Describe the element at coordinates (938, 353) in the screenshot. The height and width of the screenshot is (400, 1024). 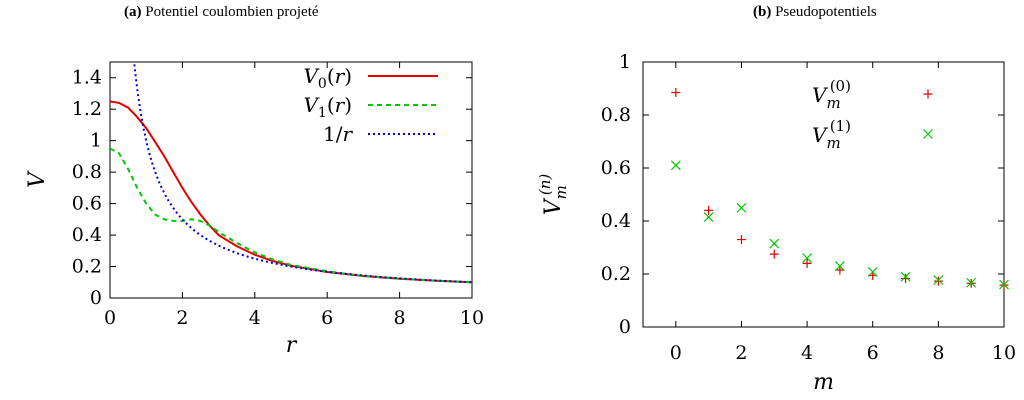
I see `panel-b-xtick-label: 8` at that location.